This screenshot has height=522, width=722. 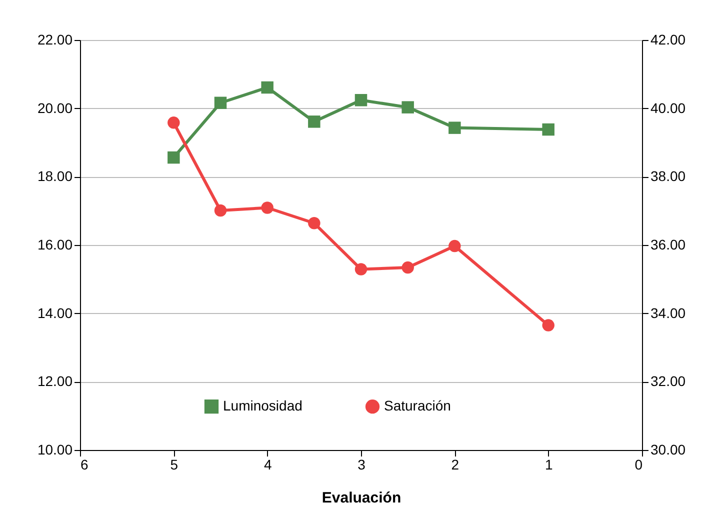 I want to click on y2-tick-label: 38.00, so click(x=668, y=176).